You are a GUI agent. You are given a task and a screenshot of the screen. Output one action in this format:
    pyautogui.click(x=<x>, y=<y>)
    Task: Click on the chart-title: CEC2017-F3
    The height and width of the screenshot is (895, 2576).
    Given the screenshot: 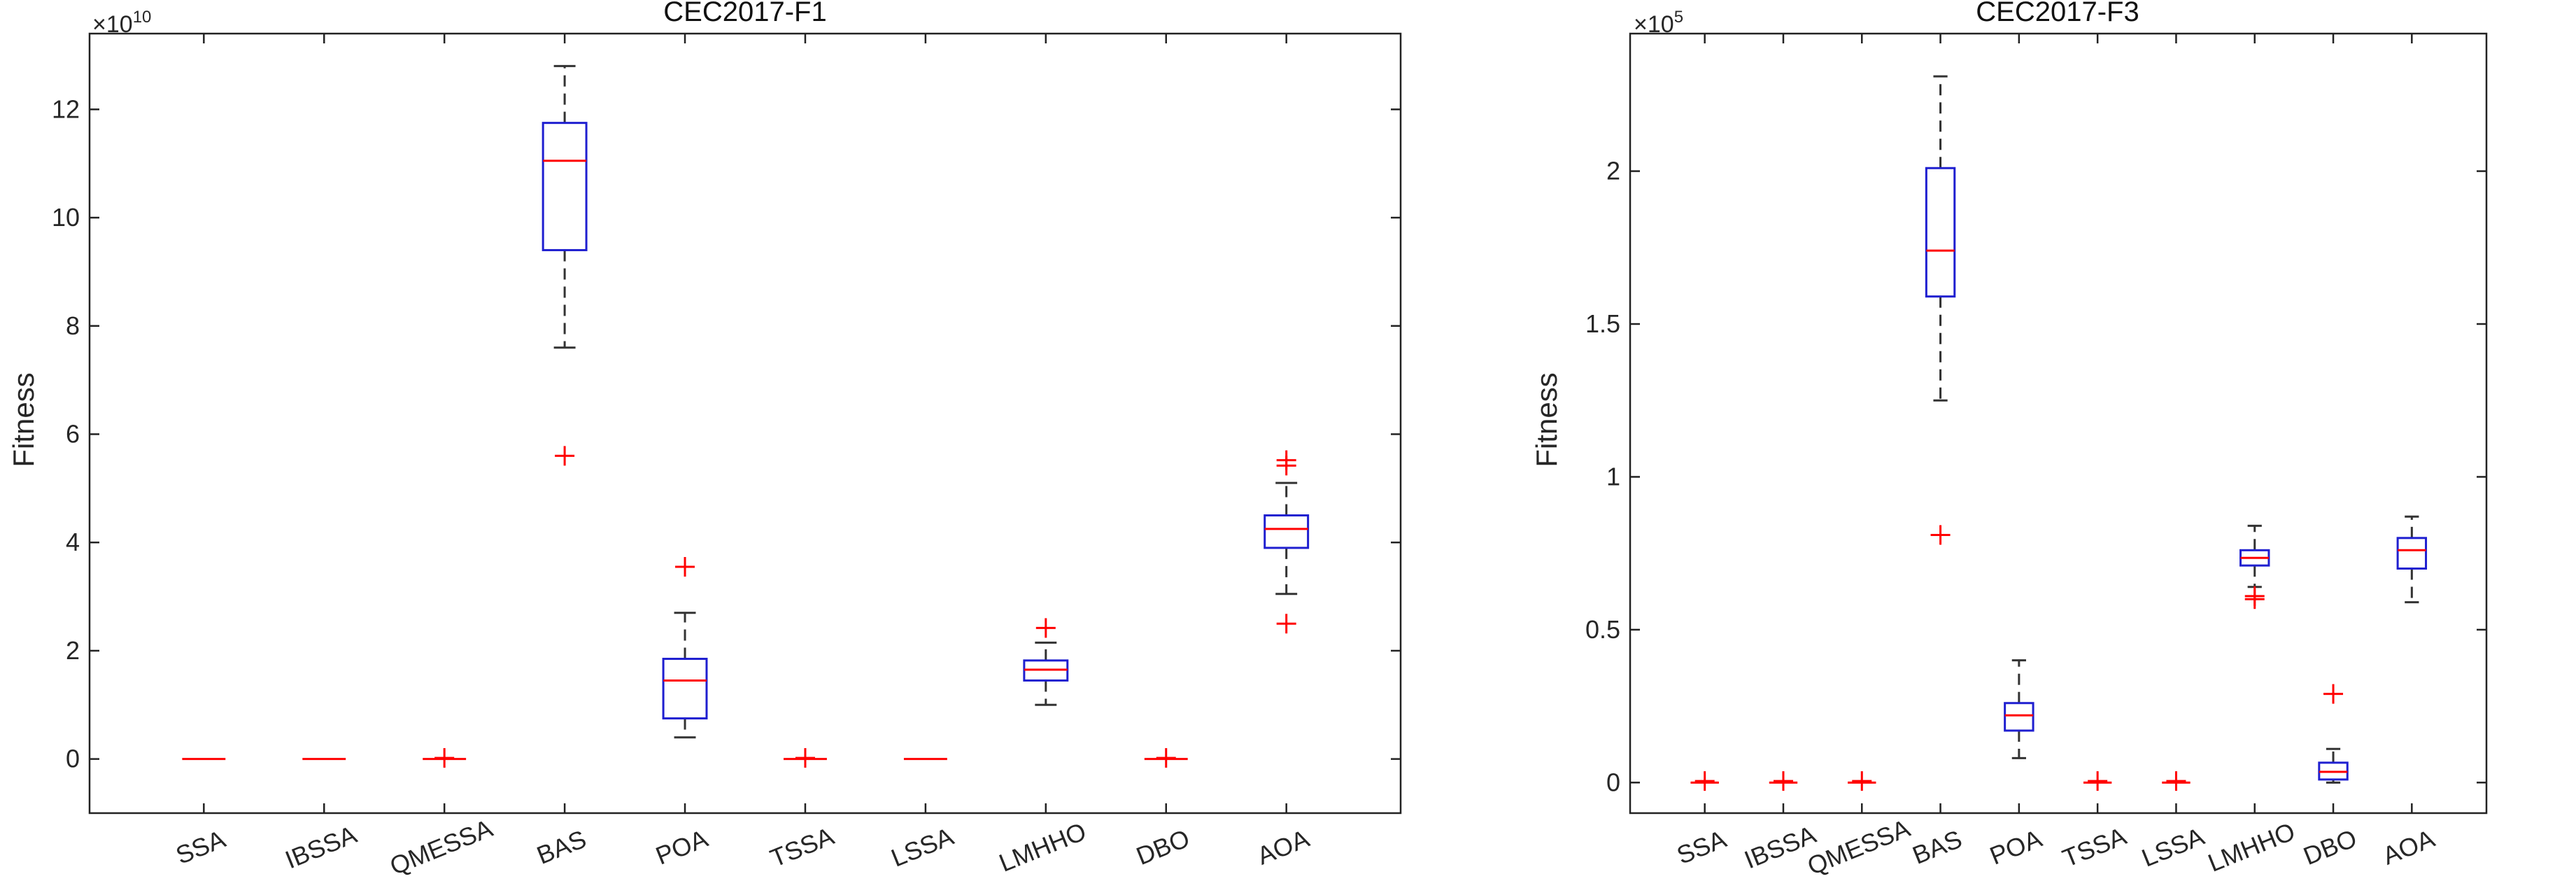 What is the action you would take?
    pyautogui.click(x=2057, y=13)
    